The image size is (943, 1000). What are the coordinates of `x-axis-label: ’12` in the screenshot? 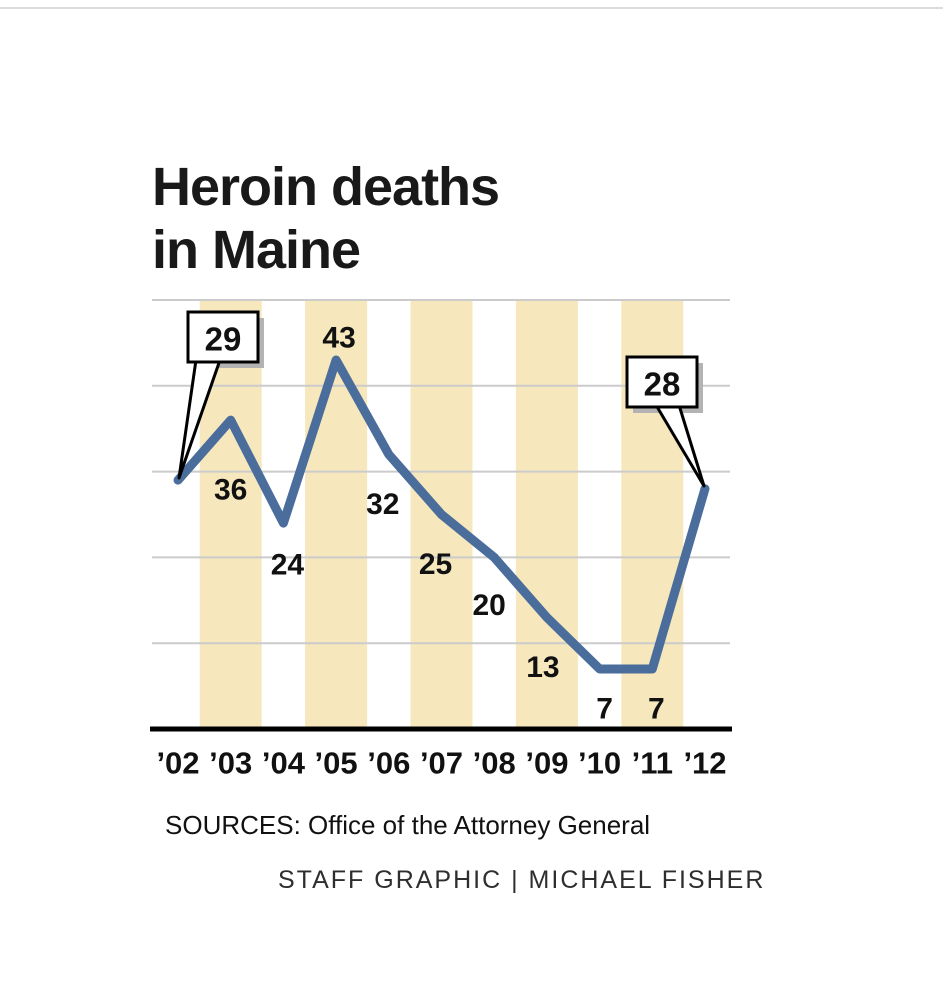 It's located at (704, 763).